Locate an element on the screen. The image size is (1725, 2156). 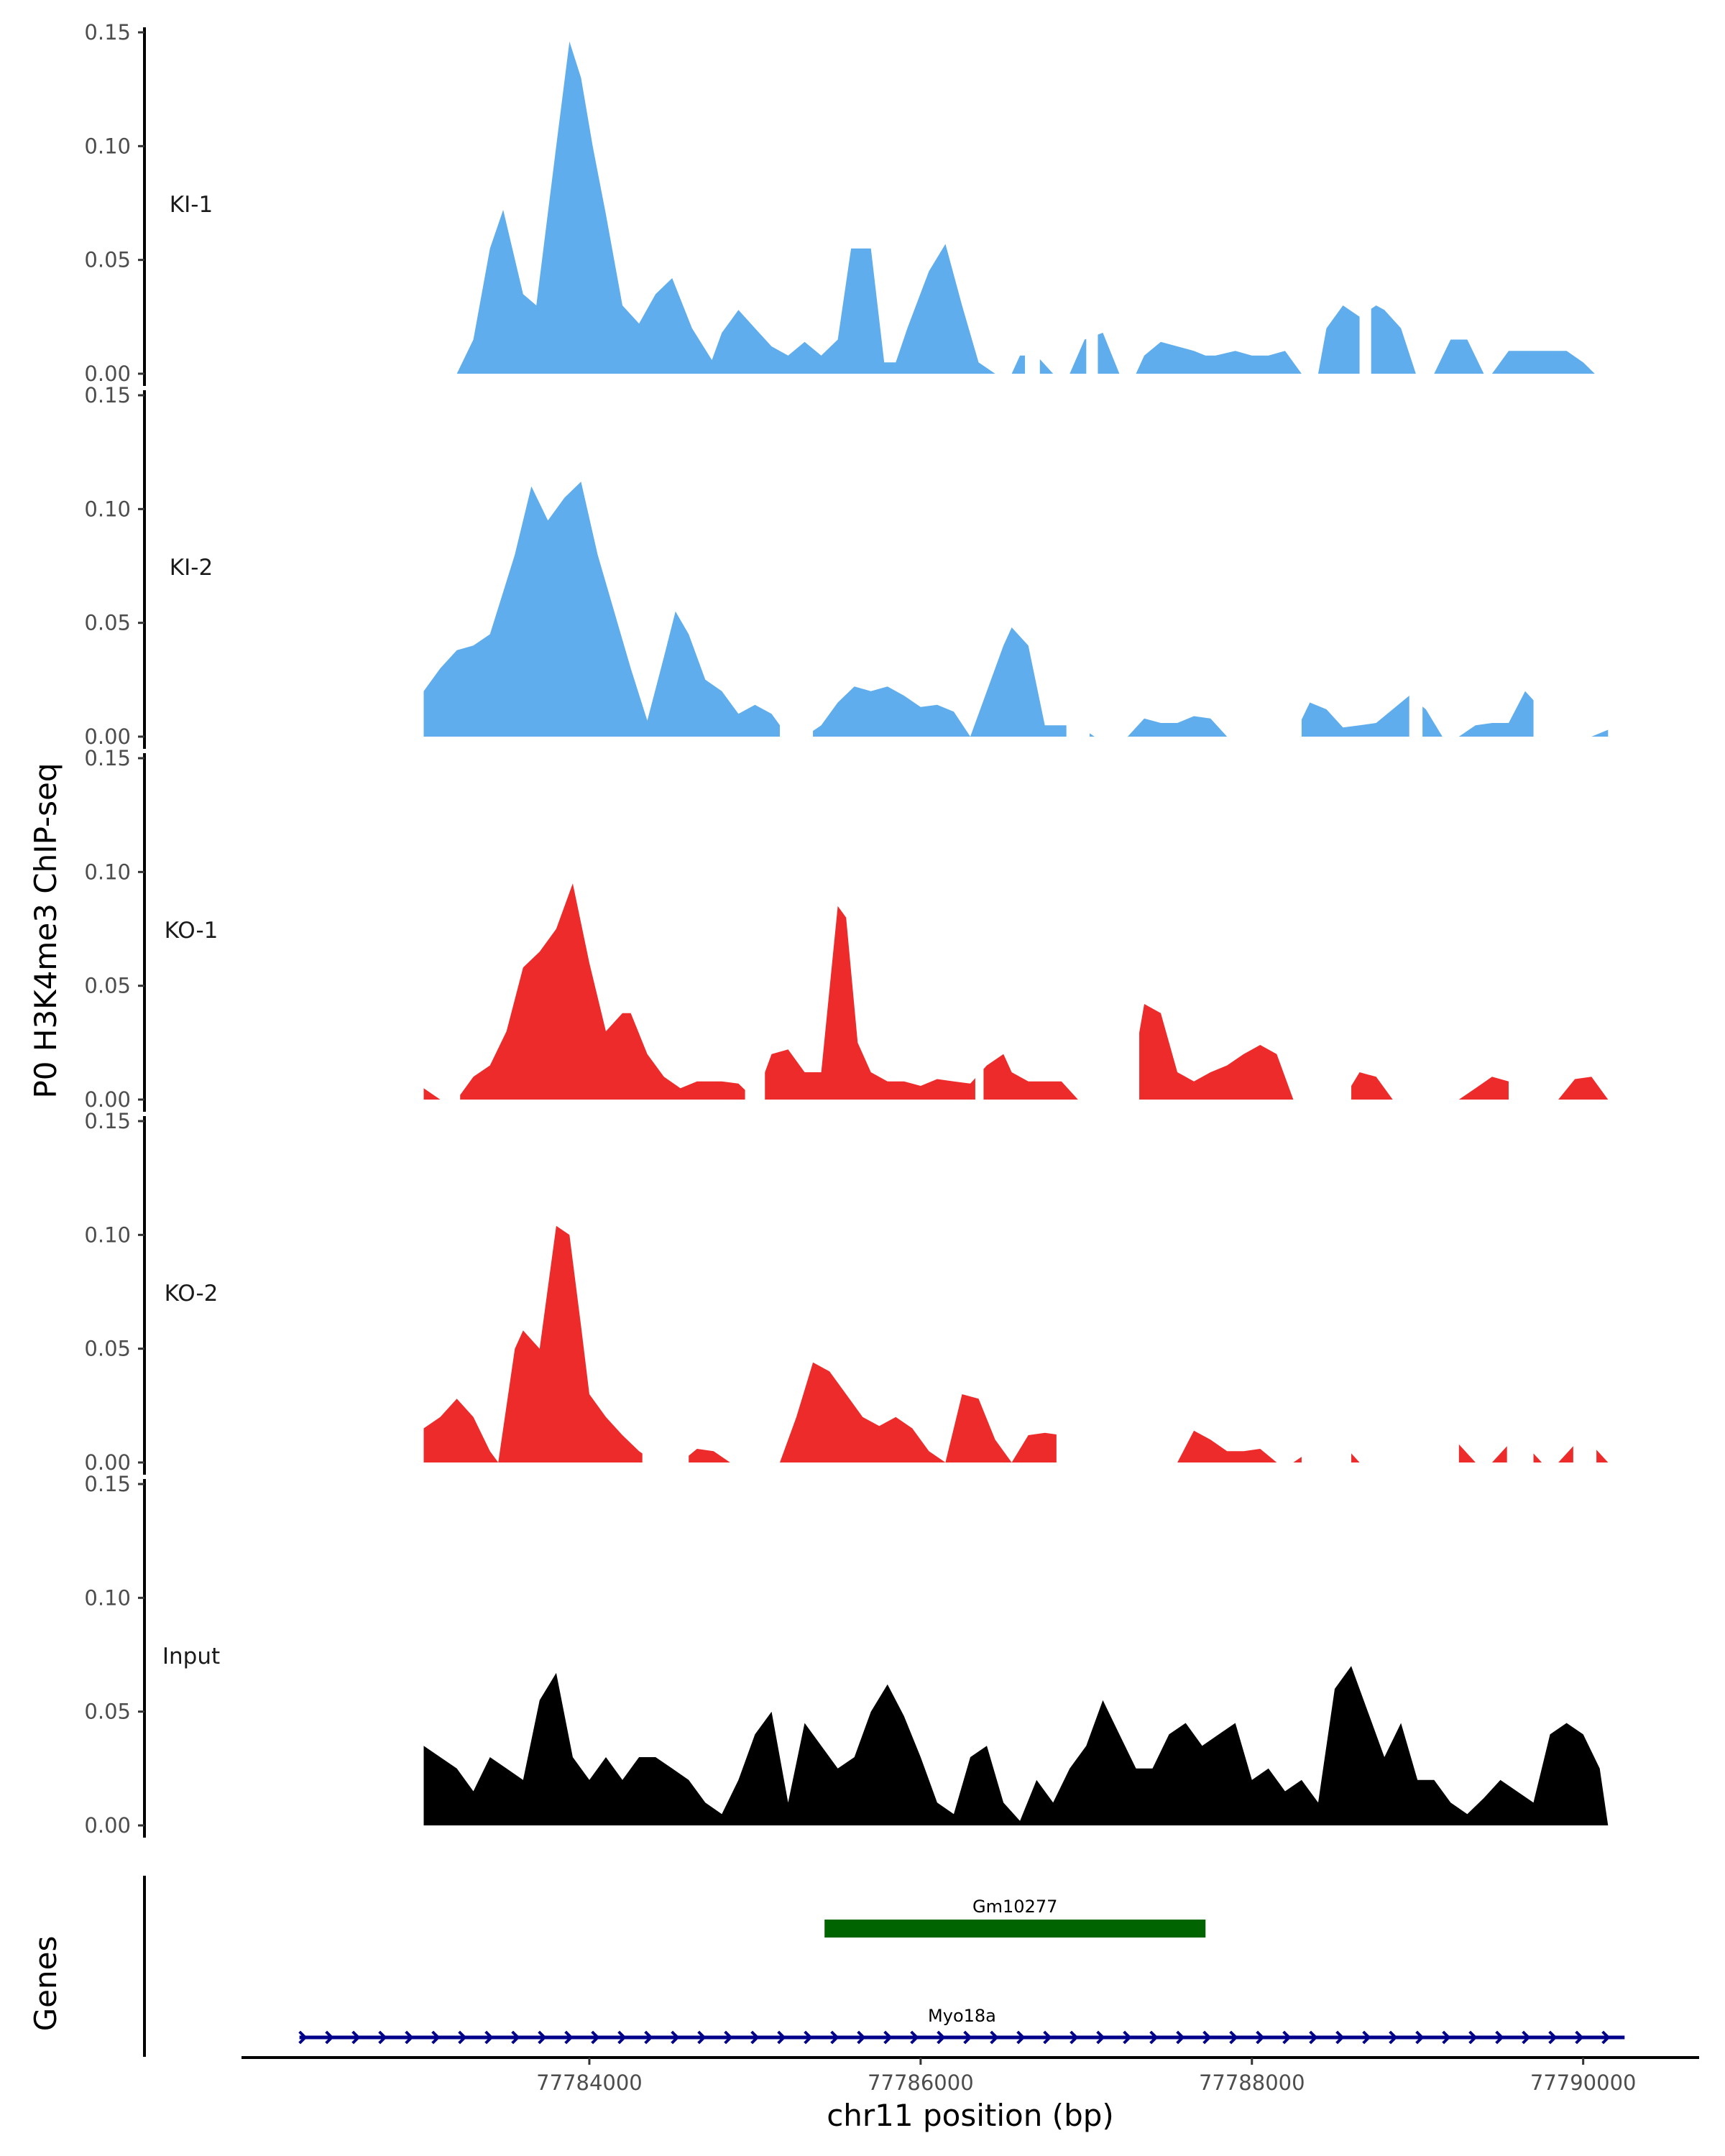
coverage-area-input is located at coordinates (1016, 1745).